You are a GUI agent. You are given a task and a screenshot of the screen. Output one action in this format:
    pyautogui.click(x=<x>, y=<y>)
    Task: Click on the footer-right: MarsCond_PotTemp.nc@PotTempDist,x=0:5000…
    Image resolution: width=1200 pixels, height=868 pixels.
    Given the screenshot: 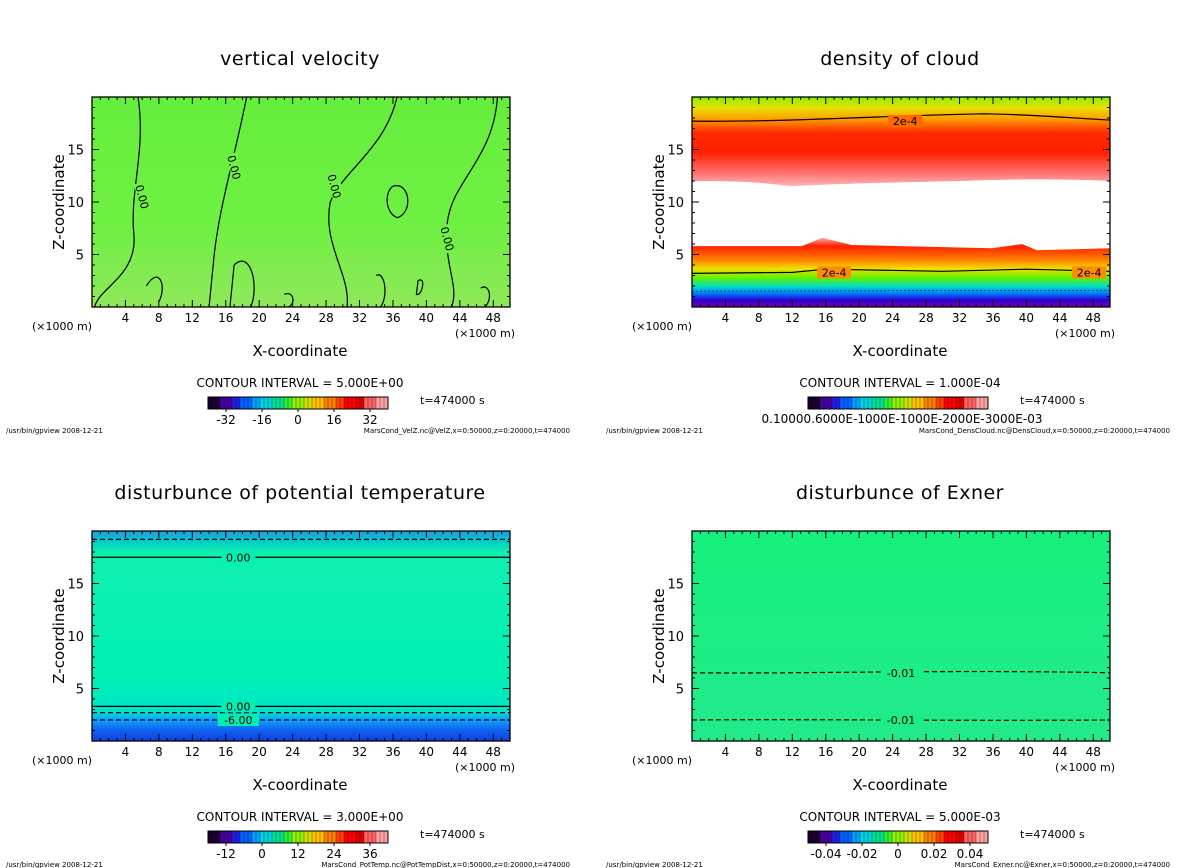 What is the action you would take?
    pyautogui.click(x=445, y=864)
    